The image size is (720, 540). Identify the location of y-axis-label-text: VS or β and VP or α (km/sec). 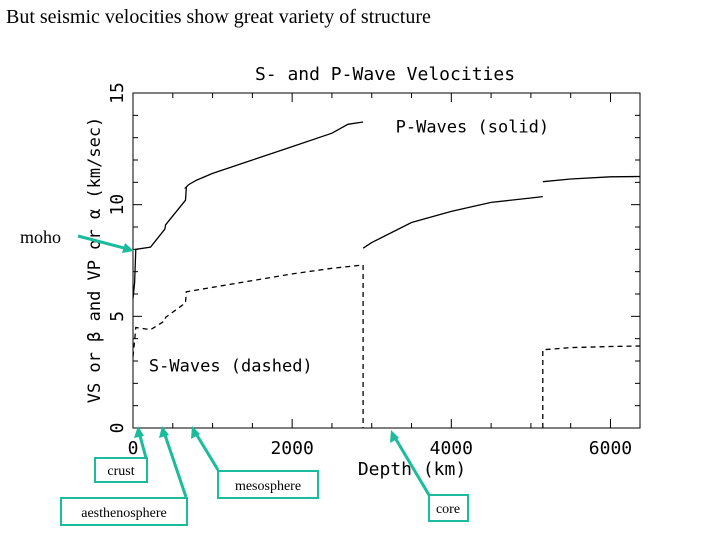
(95, 260).